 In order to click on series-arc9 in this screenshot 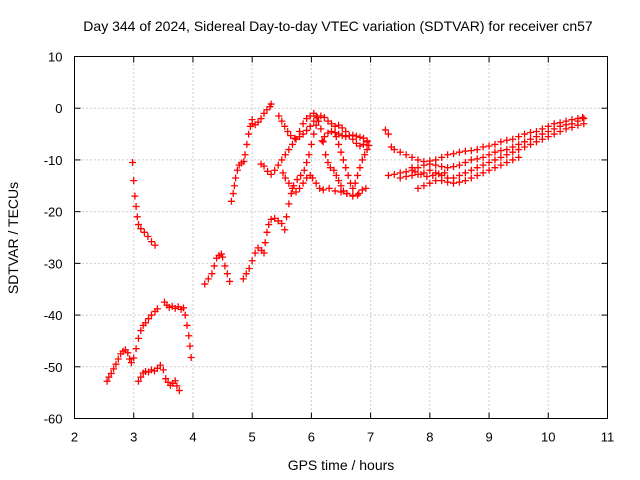, I will do `click(313, 154)`.